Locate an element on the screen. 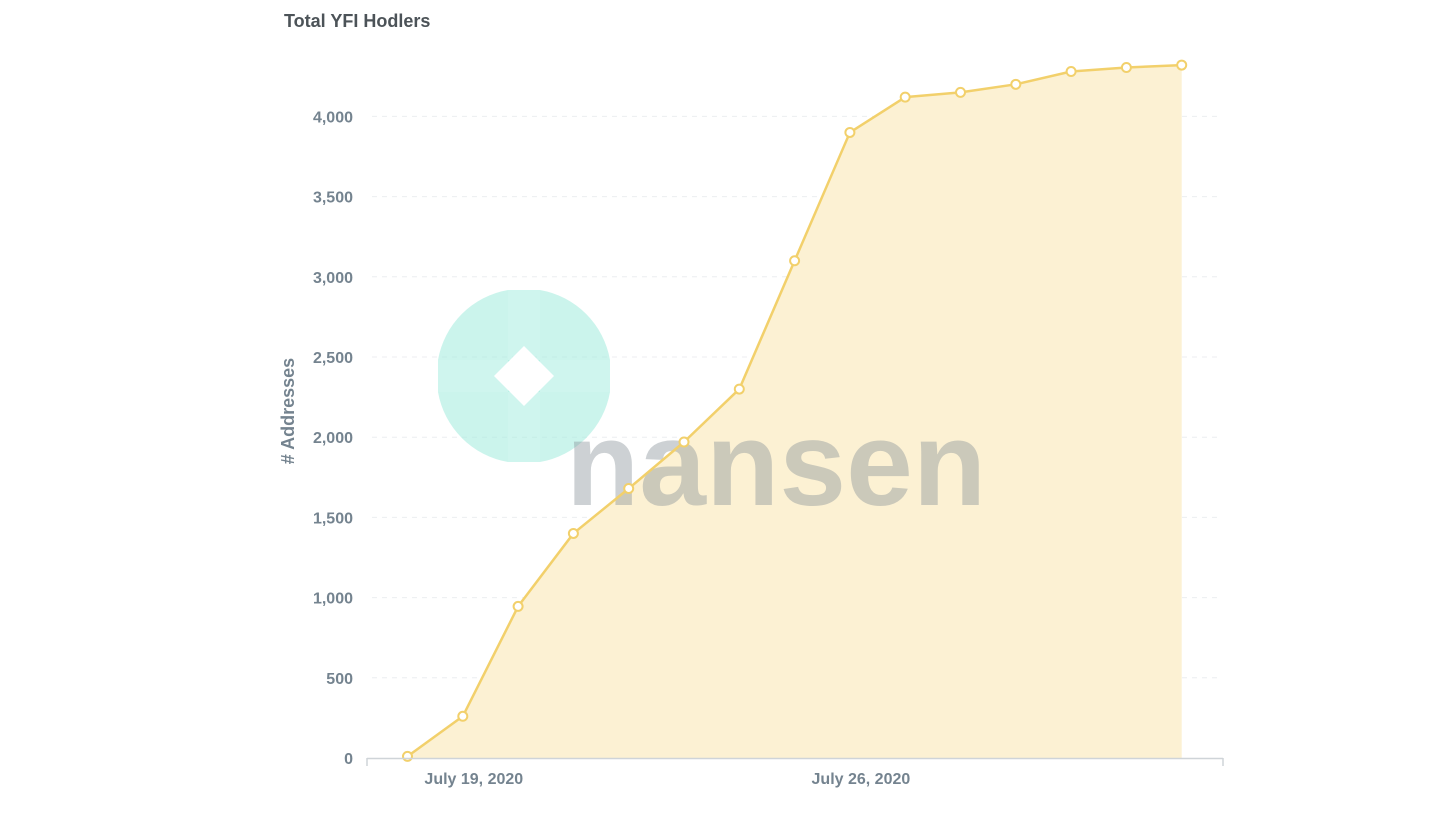 Image resolution: width=1434 pixels, height=824 pixels. nansen-logo-icon is located at coordinates (524, 376).